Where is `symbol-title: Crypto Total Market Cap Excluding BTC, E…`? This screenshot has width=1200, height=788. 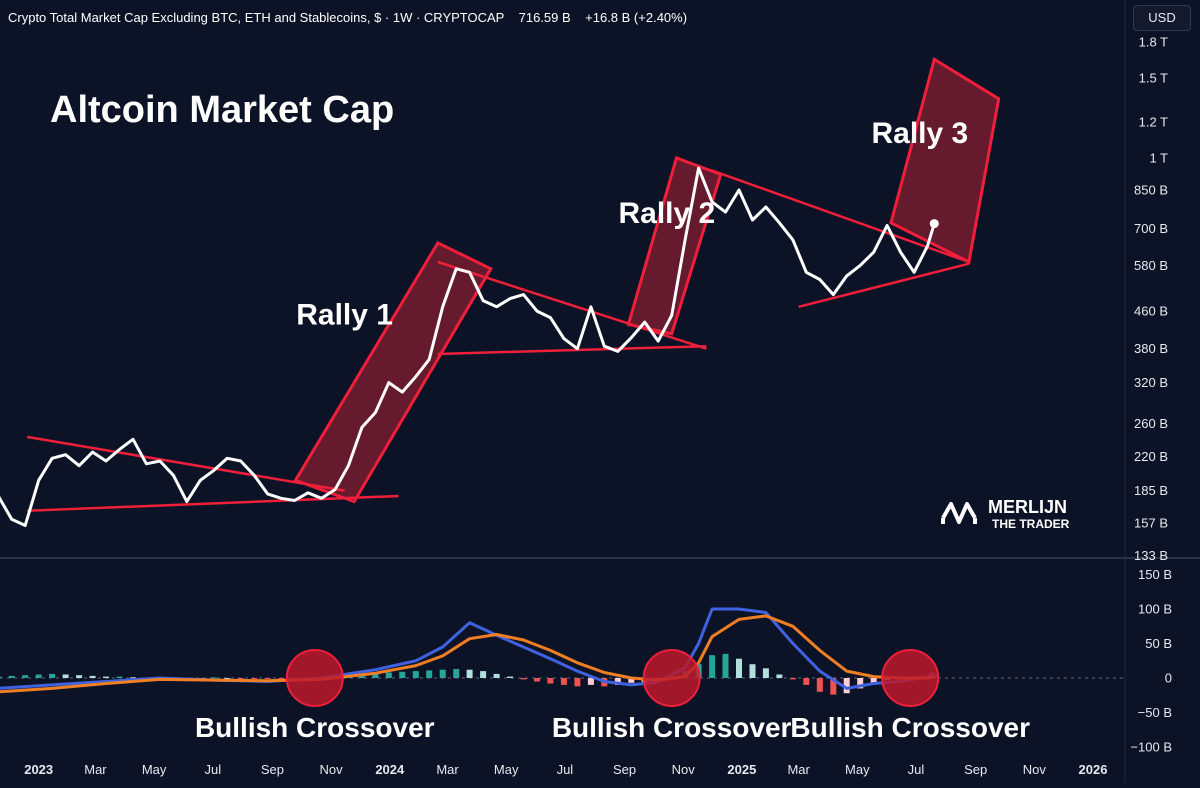
symbol-title: Crypto Total Market Cap Excluding BTC, E… is located at coordinates (256, 17).